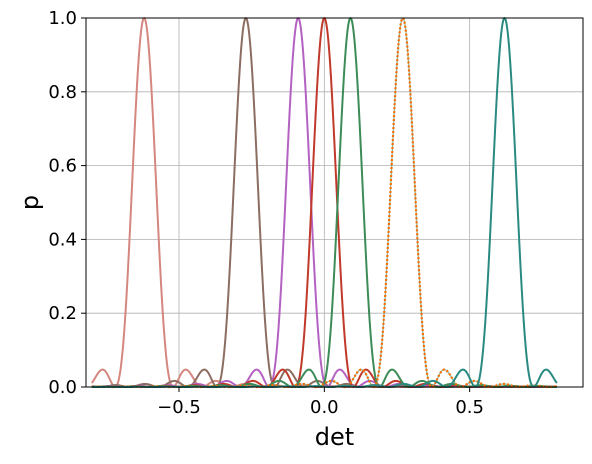  What do you see at coordinates (62, 313) in the screenshot?
I see `y-tick-label: 0.2` at bounding box center [62, 313].